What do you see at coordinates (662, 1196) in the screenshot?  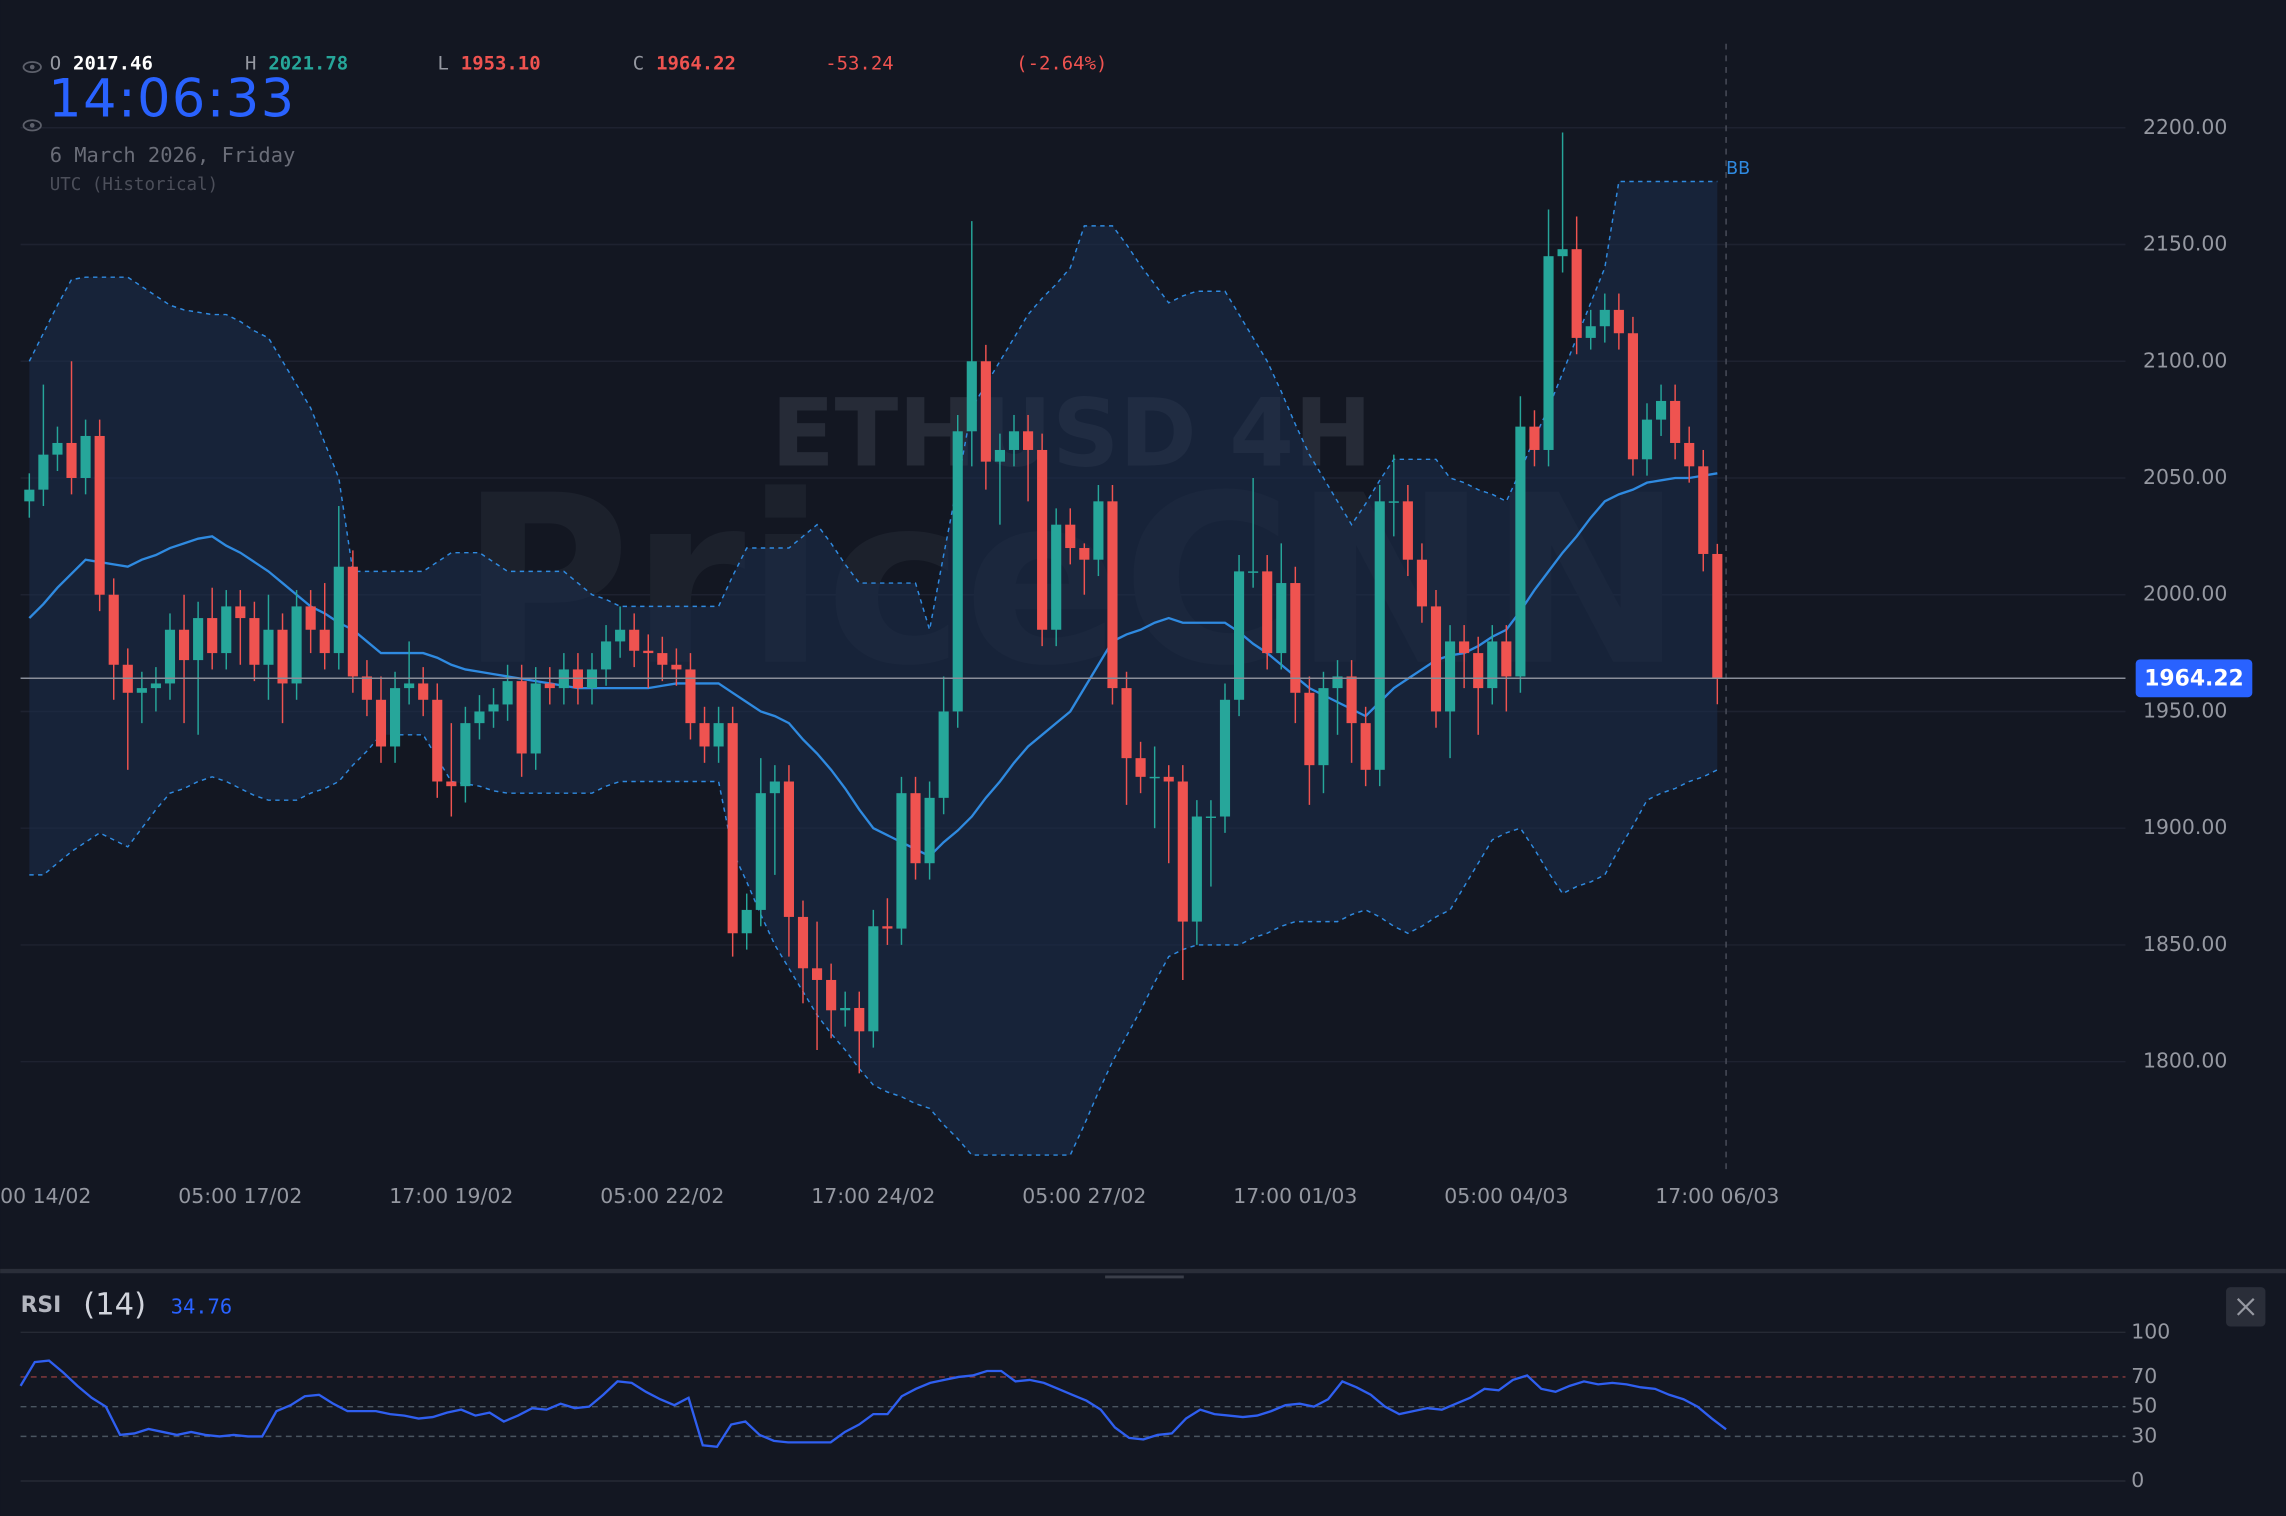 I see `x-tick-label: 05:00 22/02` at bounding box center [662, 1196].